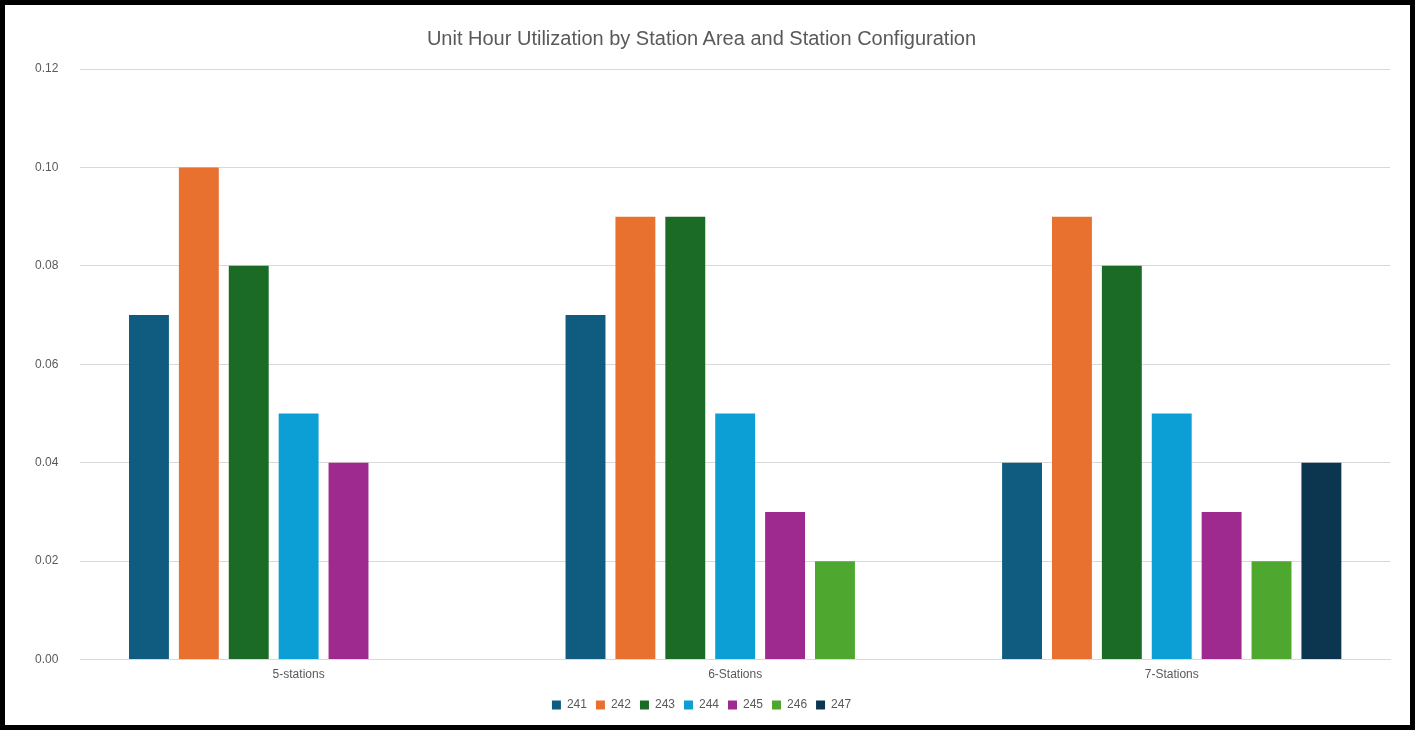  What do you see at coordinates (665, 704) in the screenshot?
I see `legend-label: 243` at bounding box center [665, 704].